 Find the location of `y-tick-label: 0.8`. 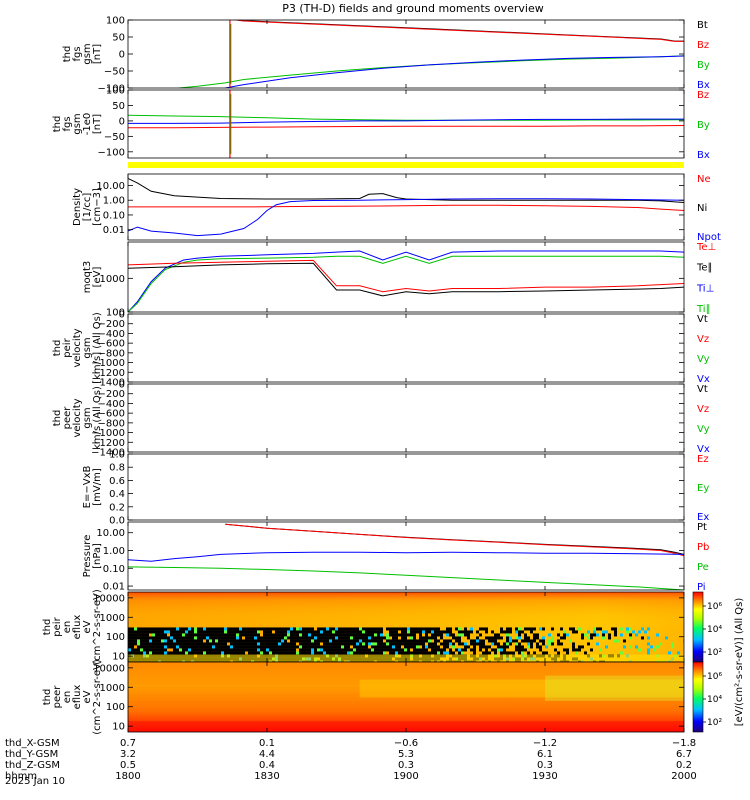

y-tick-label: 0.8 is located at coordinates (117, 468).